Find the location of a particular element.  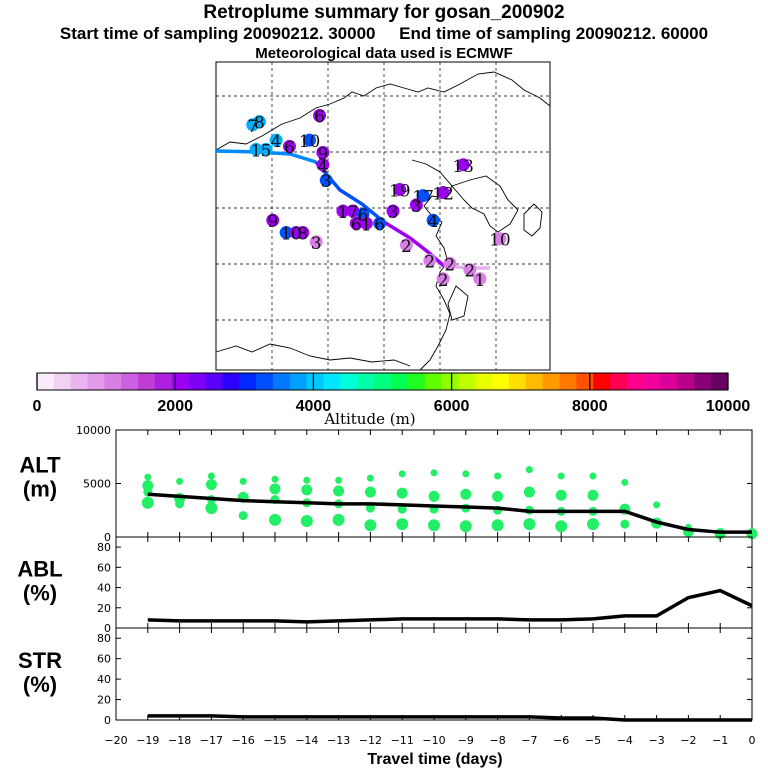

x-tick-label: −9 is located at coordinates (466, 740).